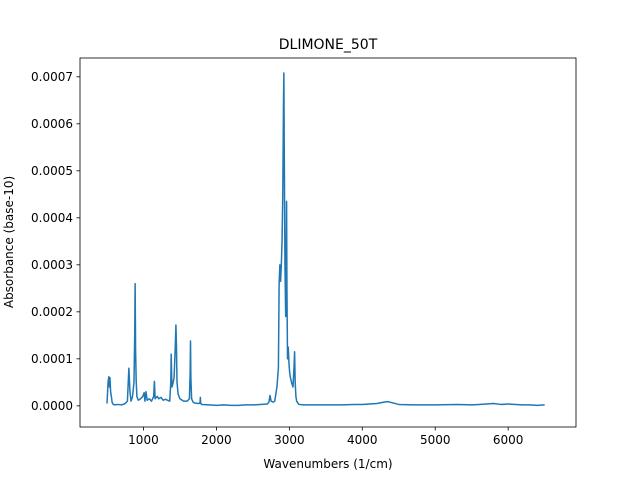 This screenshot has height=480, width=640. I want to click on y-tick-label: 0.0007, so click(52, 77).